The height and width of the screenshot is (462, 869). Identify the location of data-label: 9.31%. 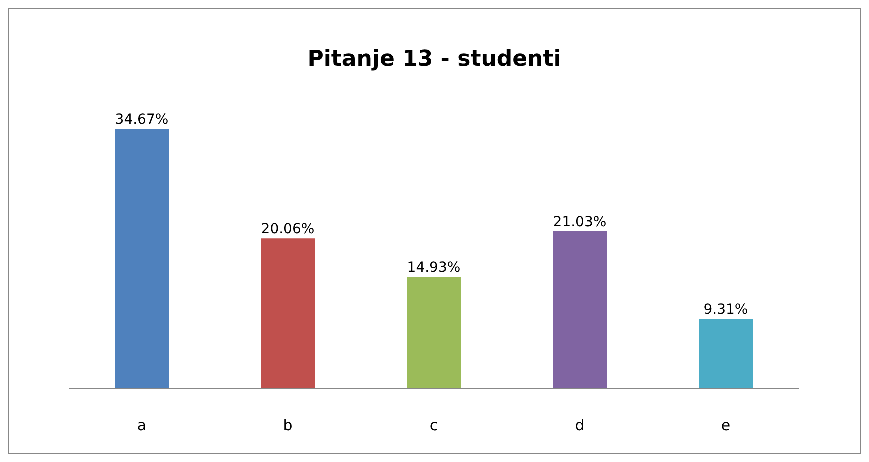
(726, 310).